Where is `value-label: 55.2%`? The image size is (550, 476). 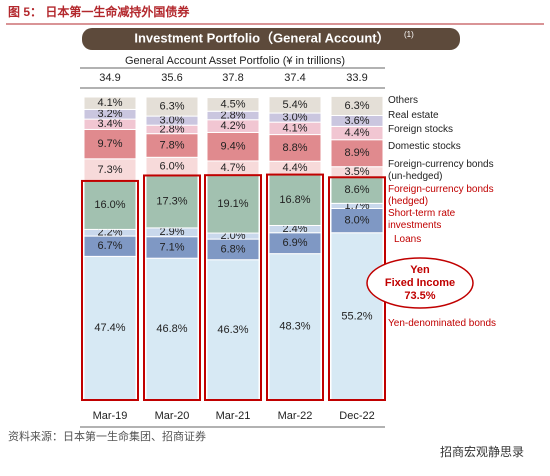
value-label: 55.2% is located at coordinates (356, 316).